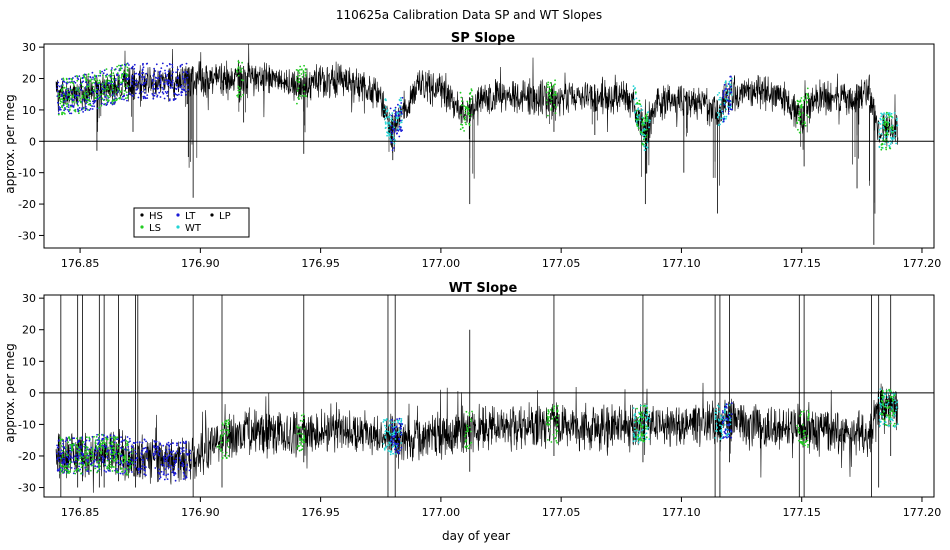  What do you see at coordinates (186, 216) in the screenshot?
I see `legend-item-lt: LT` at bounding box center [186, 216].